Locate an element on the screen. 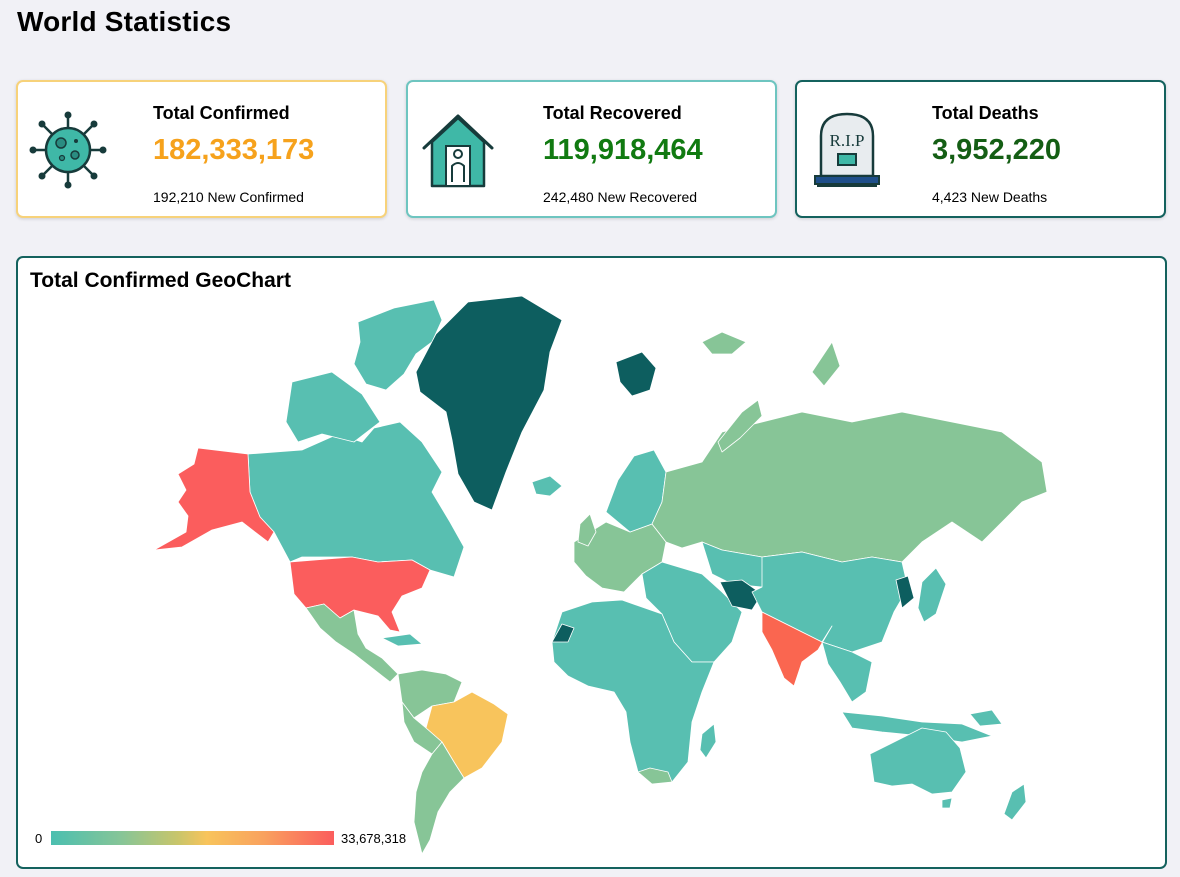 The width and height of the screenshot is (1180, 877). region-western-sahara is located at coordinates (563, 633).